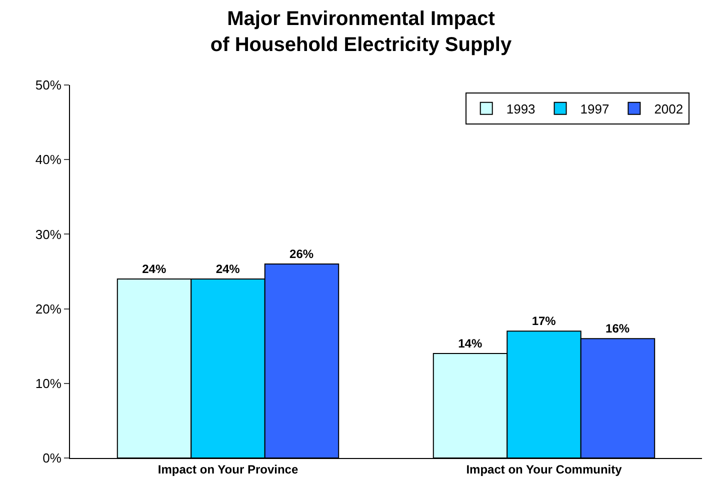  I want to click on data-label: 14%, so click(470, 343).